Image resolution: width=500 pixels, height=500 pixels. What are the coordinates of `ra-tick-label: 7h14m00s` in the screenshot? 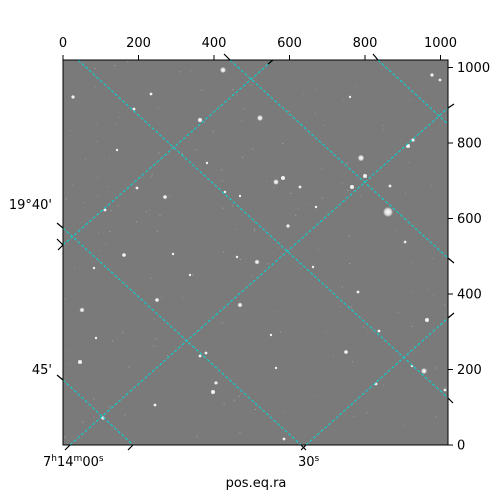 It's located at (73, 462).